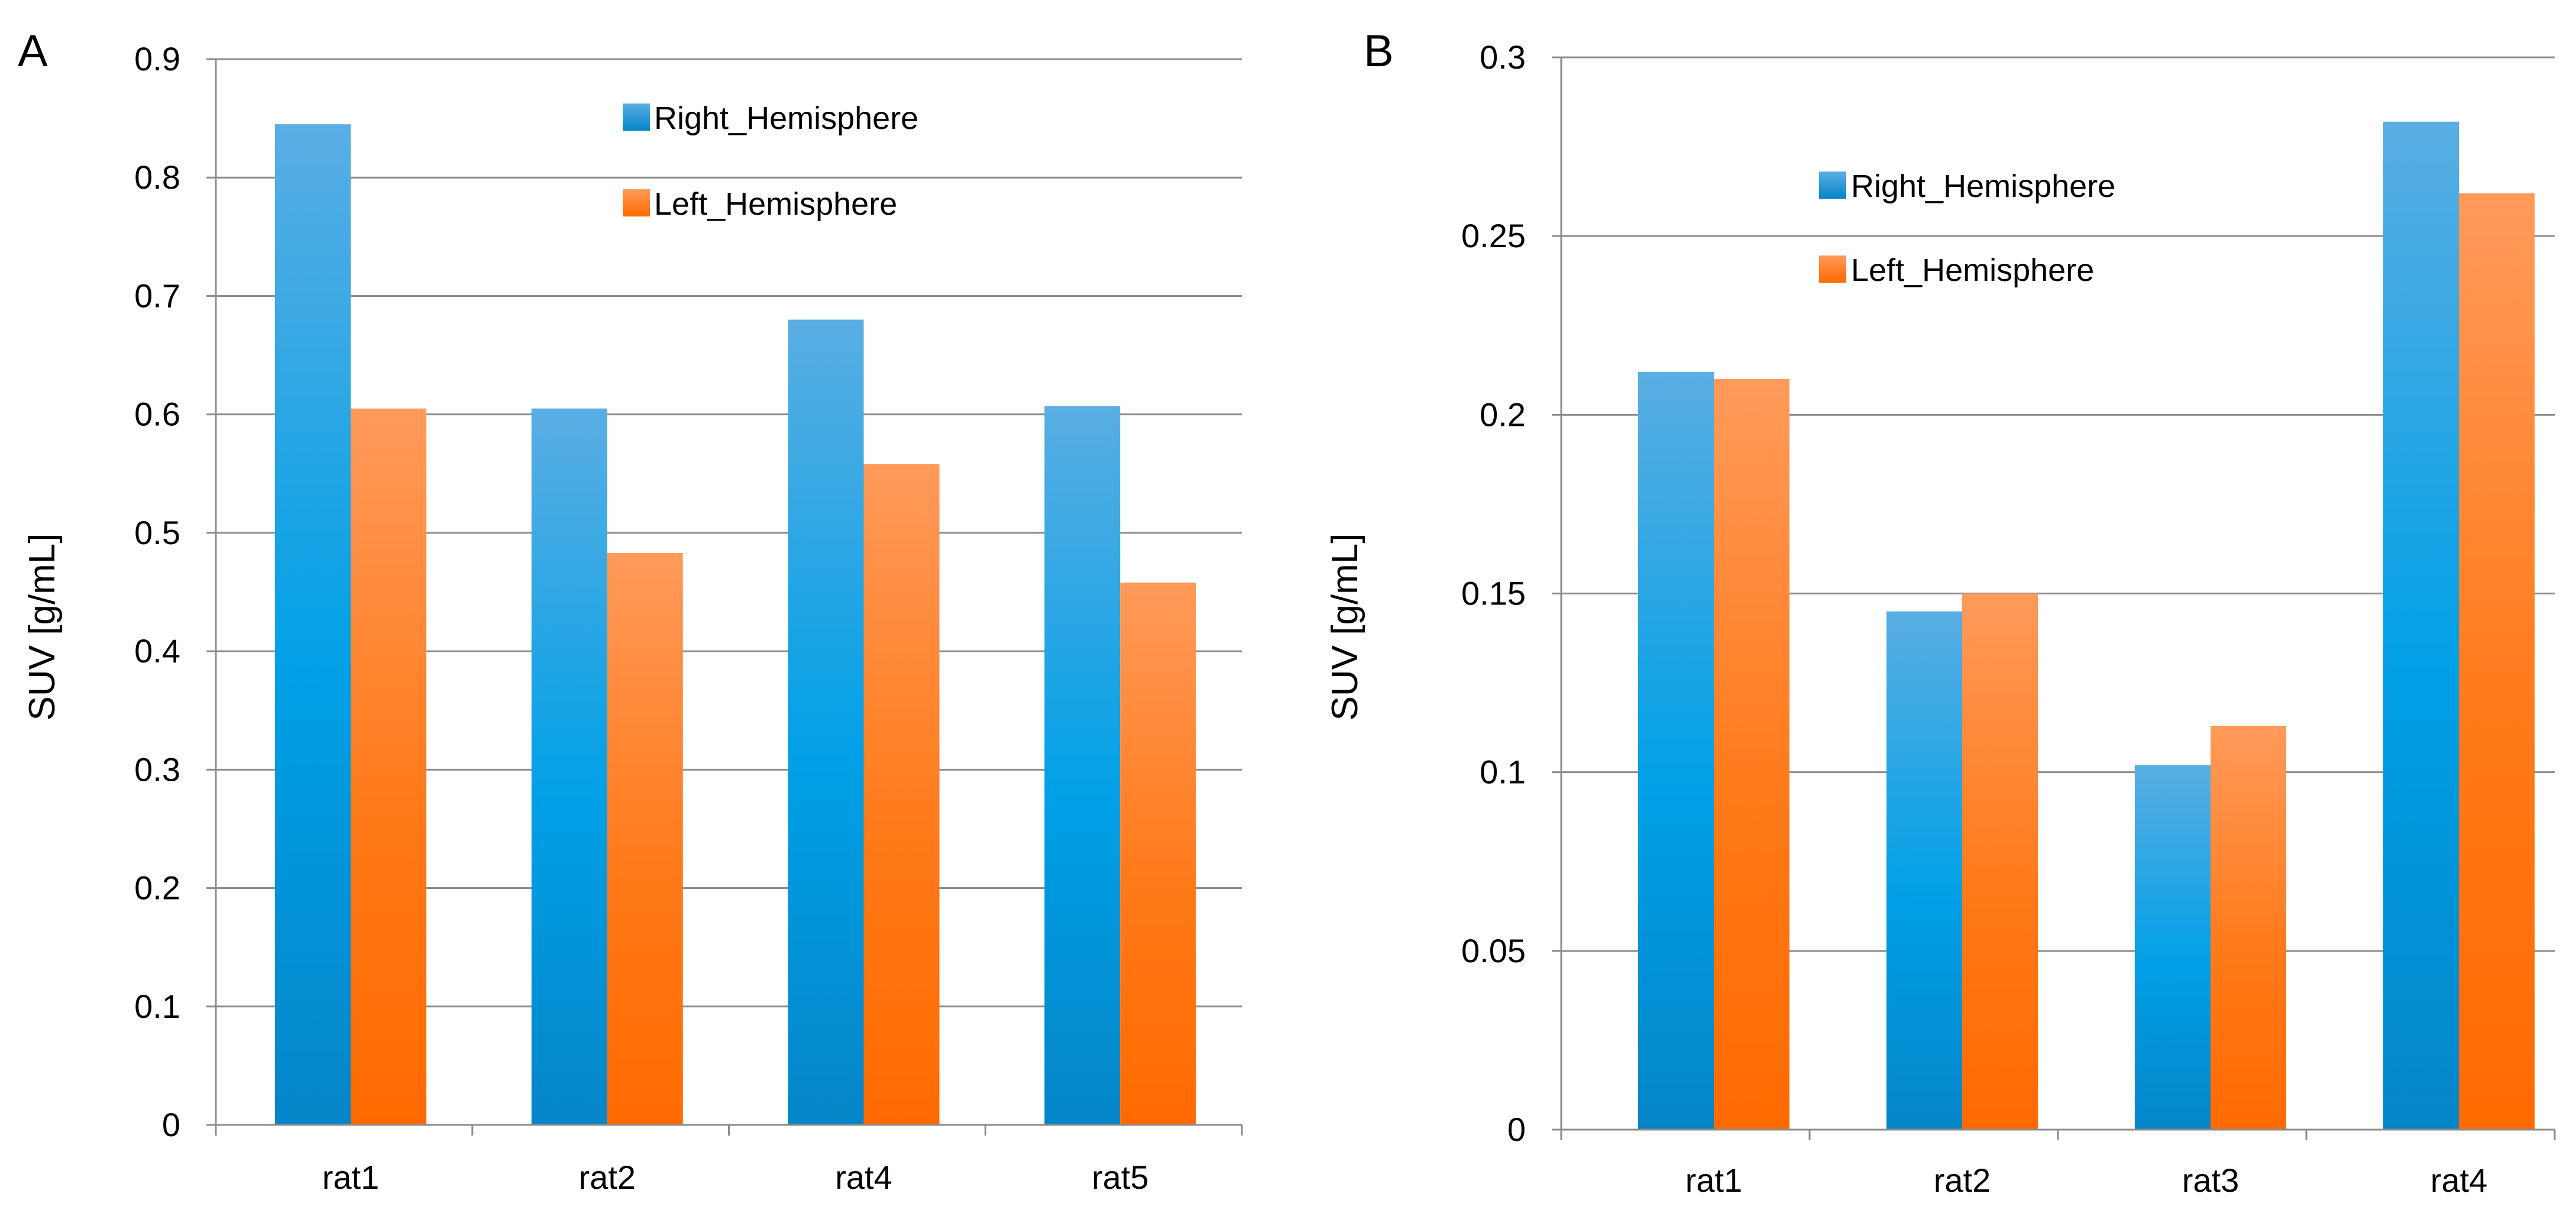 This screenshot has height=1229, width=2576. What do you see at coordinates (569, 766) in the screenshot?
I see `panel-a-bar-right-hemisphere-rat2` at bounding box center [569, 766].